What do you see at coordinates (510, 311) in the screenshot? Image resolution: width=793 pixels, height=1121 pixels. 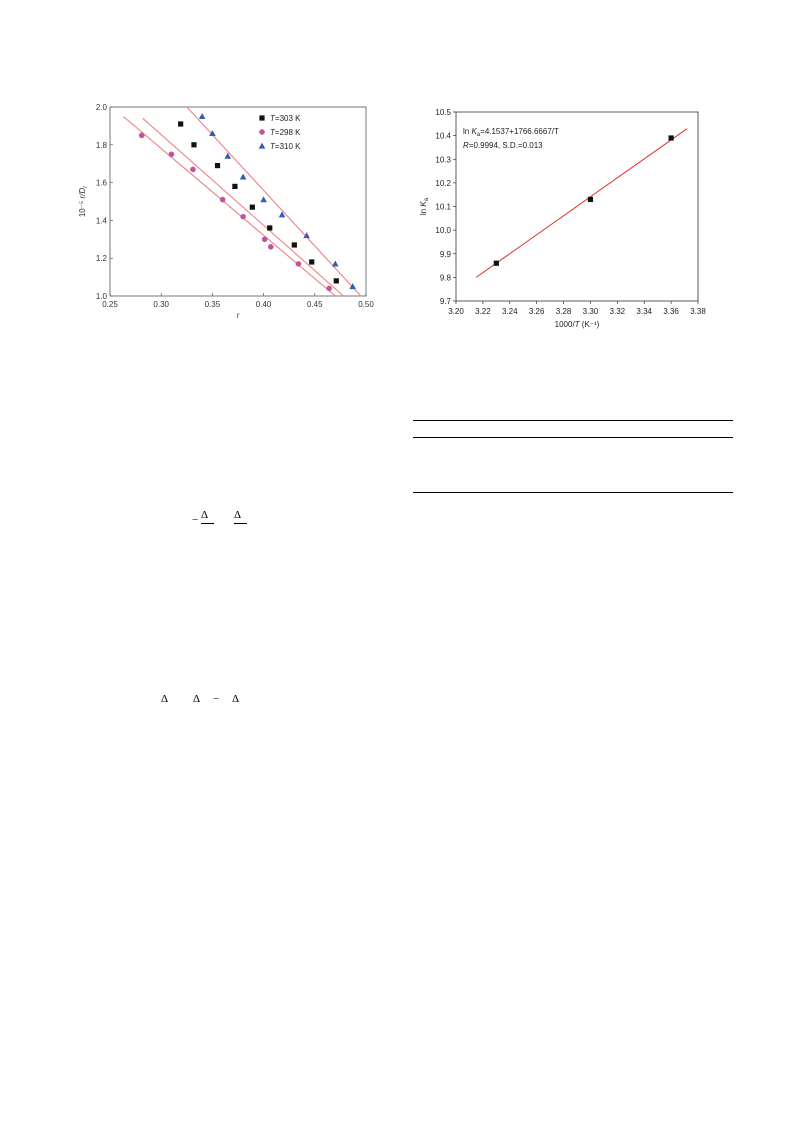 I see `x-tick-label: 3.24` at bounding box center [510, 311].